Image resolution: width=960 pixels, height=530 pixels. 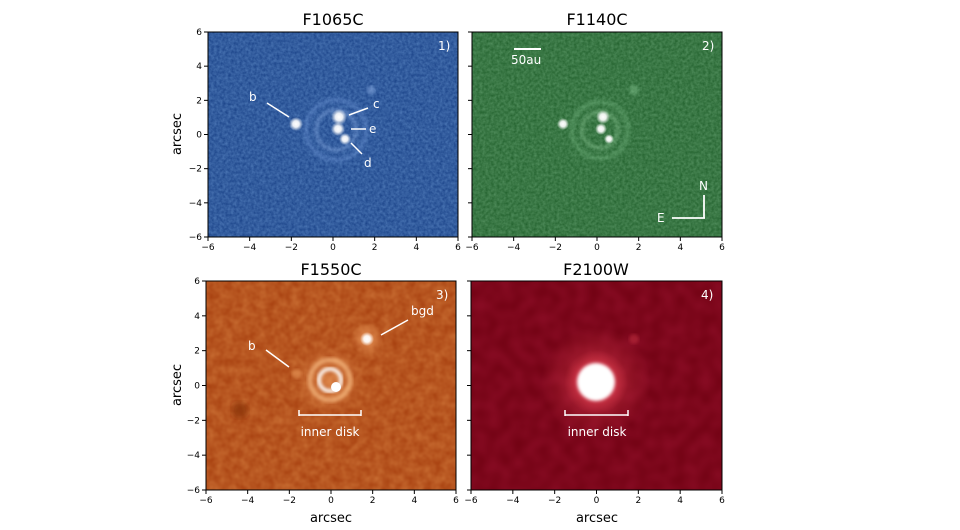 I want to click on axes-f1140c: −6 −4 −2 0 2 4 6, so click(x=595, y=142).